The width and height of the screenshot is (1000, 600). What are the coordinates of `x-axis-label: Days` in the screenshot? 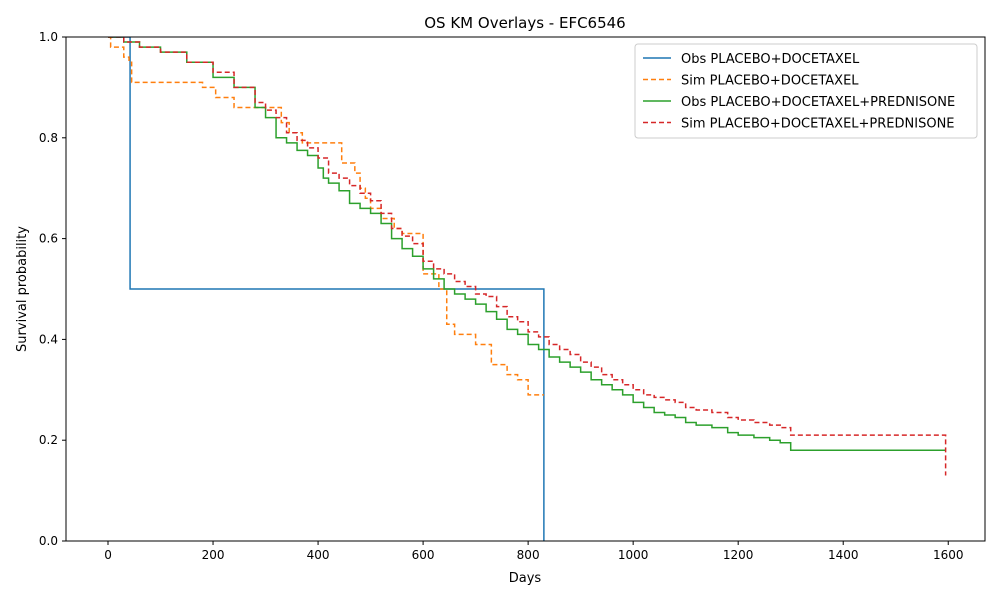 It's located at (525, 578).